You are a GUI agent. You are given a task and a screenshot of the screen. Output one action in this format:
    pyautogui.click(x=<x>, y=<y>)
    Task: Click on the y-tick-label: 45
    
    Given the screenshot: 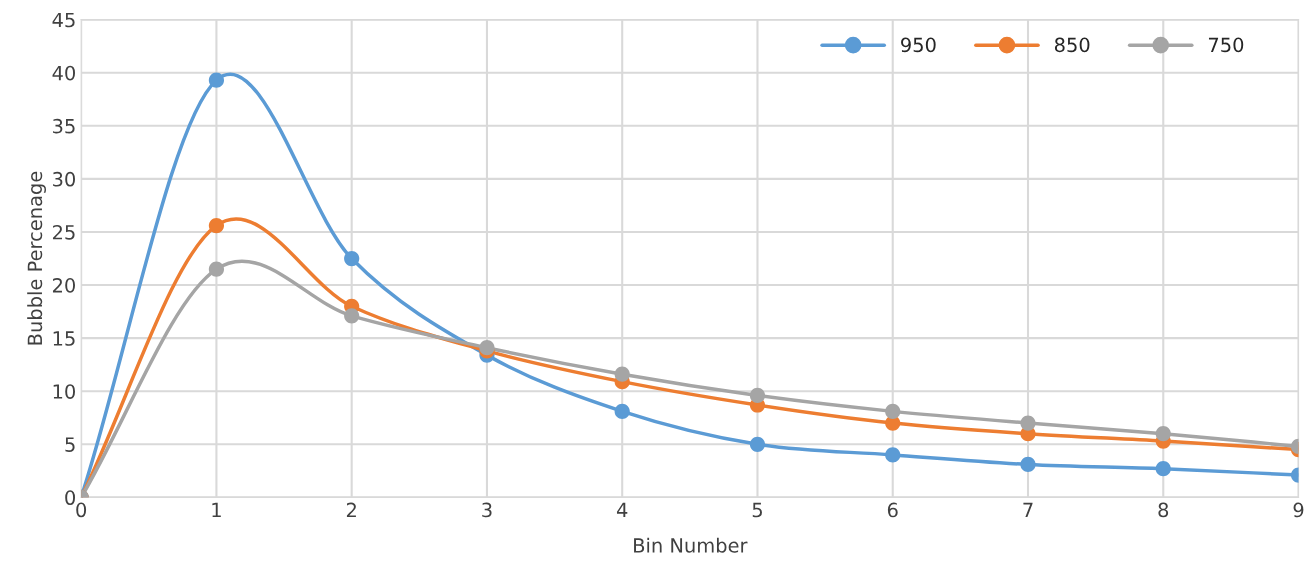 What is the action you would take?
    pyautogui.click(x=63, y=20)
    